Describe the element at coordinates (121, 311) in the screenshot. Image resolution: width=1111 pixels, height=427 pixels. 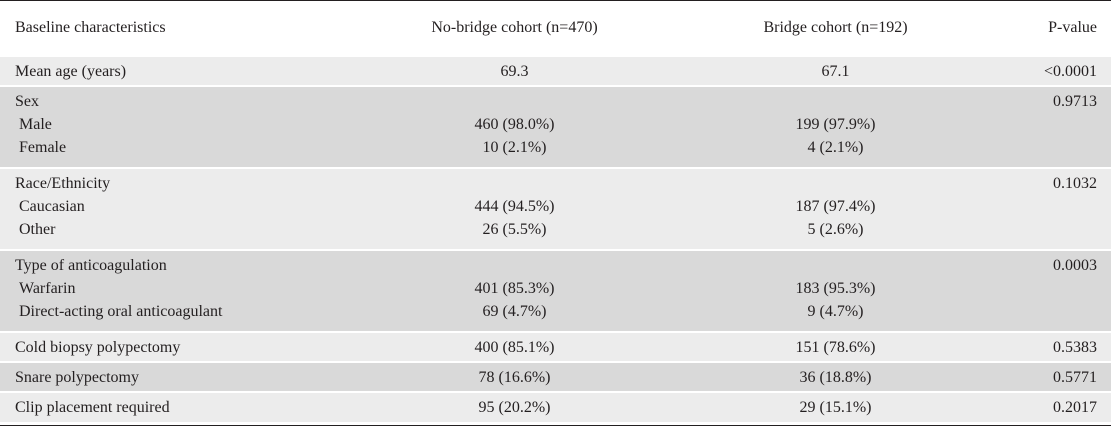
I see `sub-label-doac: Direct-acting oral anticoagulant` at that location.